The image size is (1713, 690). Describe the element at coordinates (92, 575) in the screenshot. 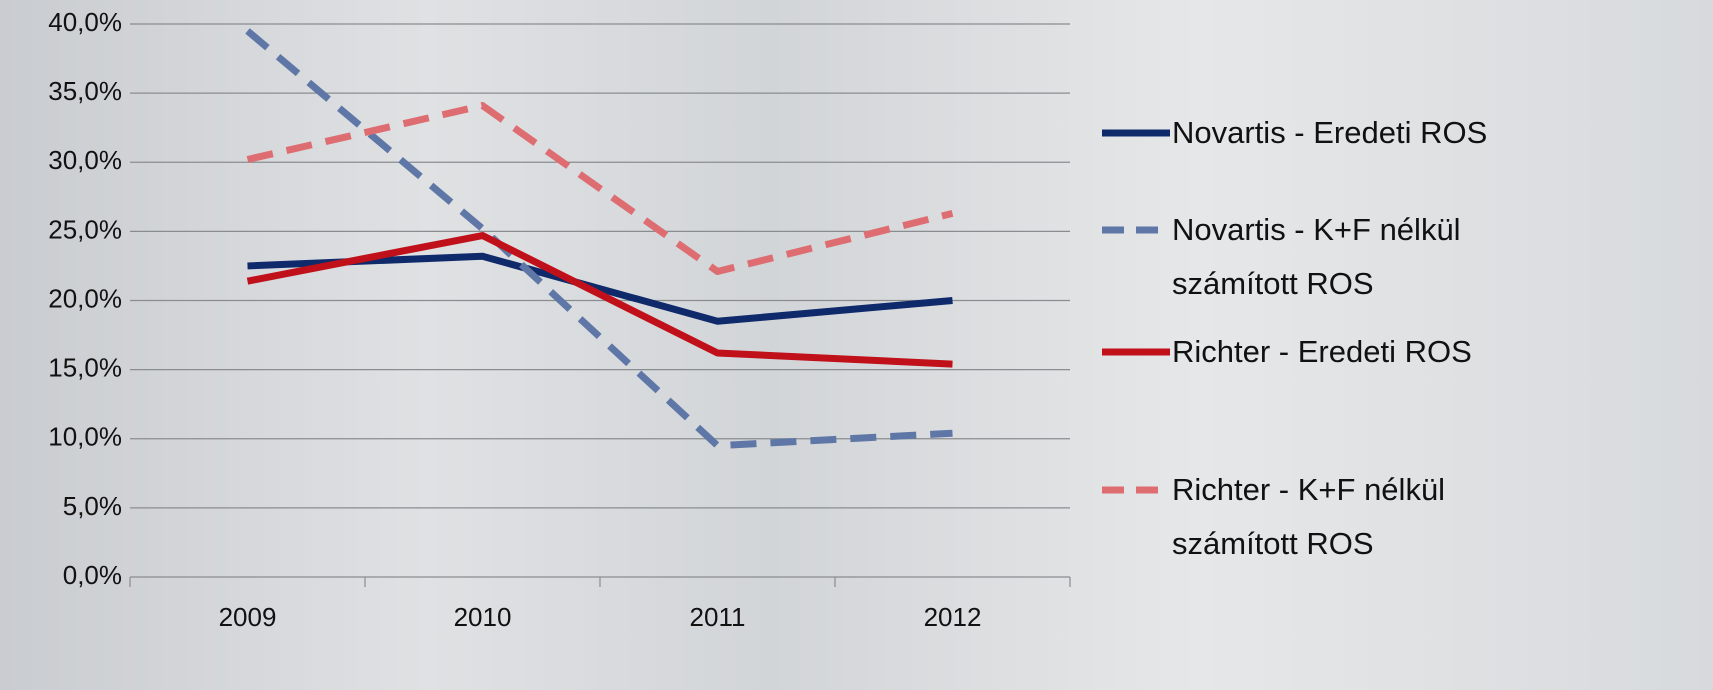

I see `y-tick-label: 0,0%` at that location.